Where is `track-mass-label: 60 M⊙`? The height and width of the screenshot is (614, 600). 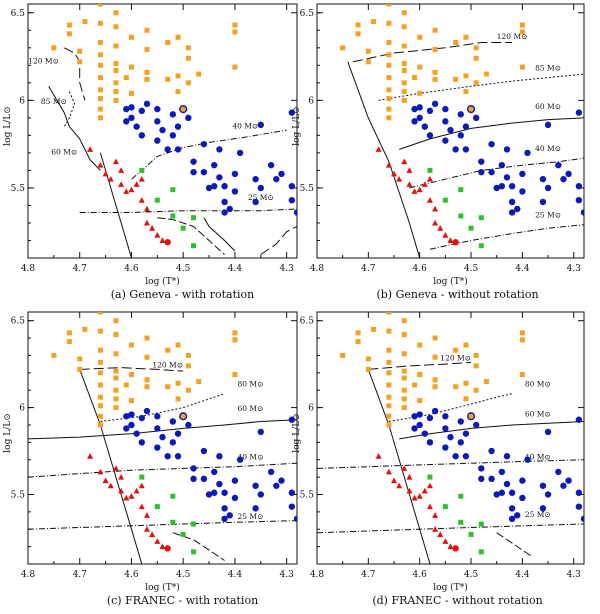
track-mass-label: 60 M⊙ is located at coordinates (538, 413).